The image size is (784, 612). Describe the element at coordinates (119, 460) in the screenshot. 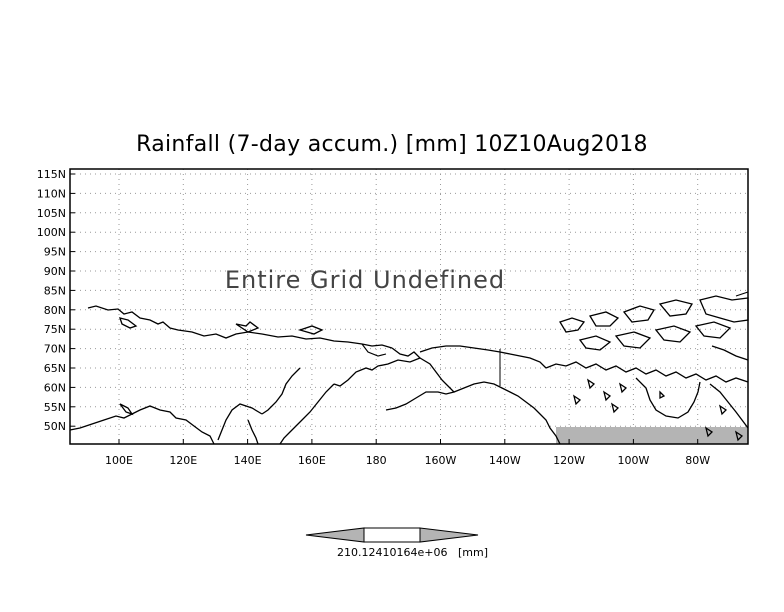

I see `lon-label: 100E` at that location.